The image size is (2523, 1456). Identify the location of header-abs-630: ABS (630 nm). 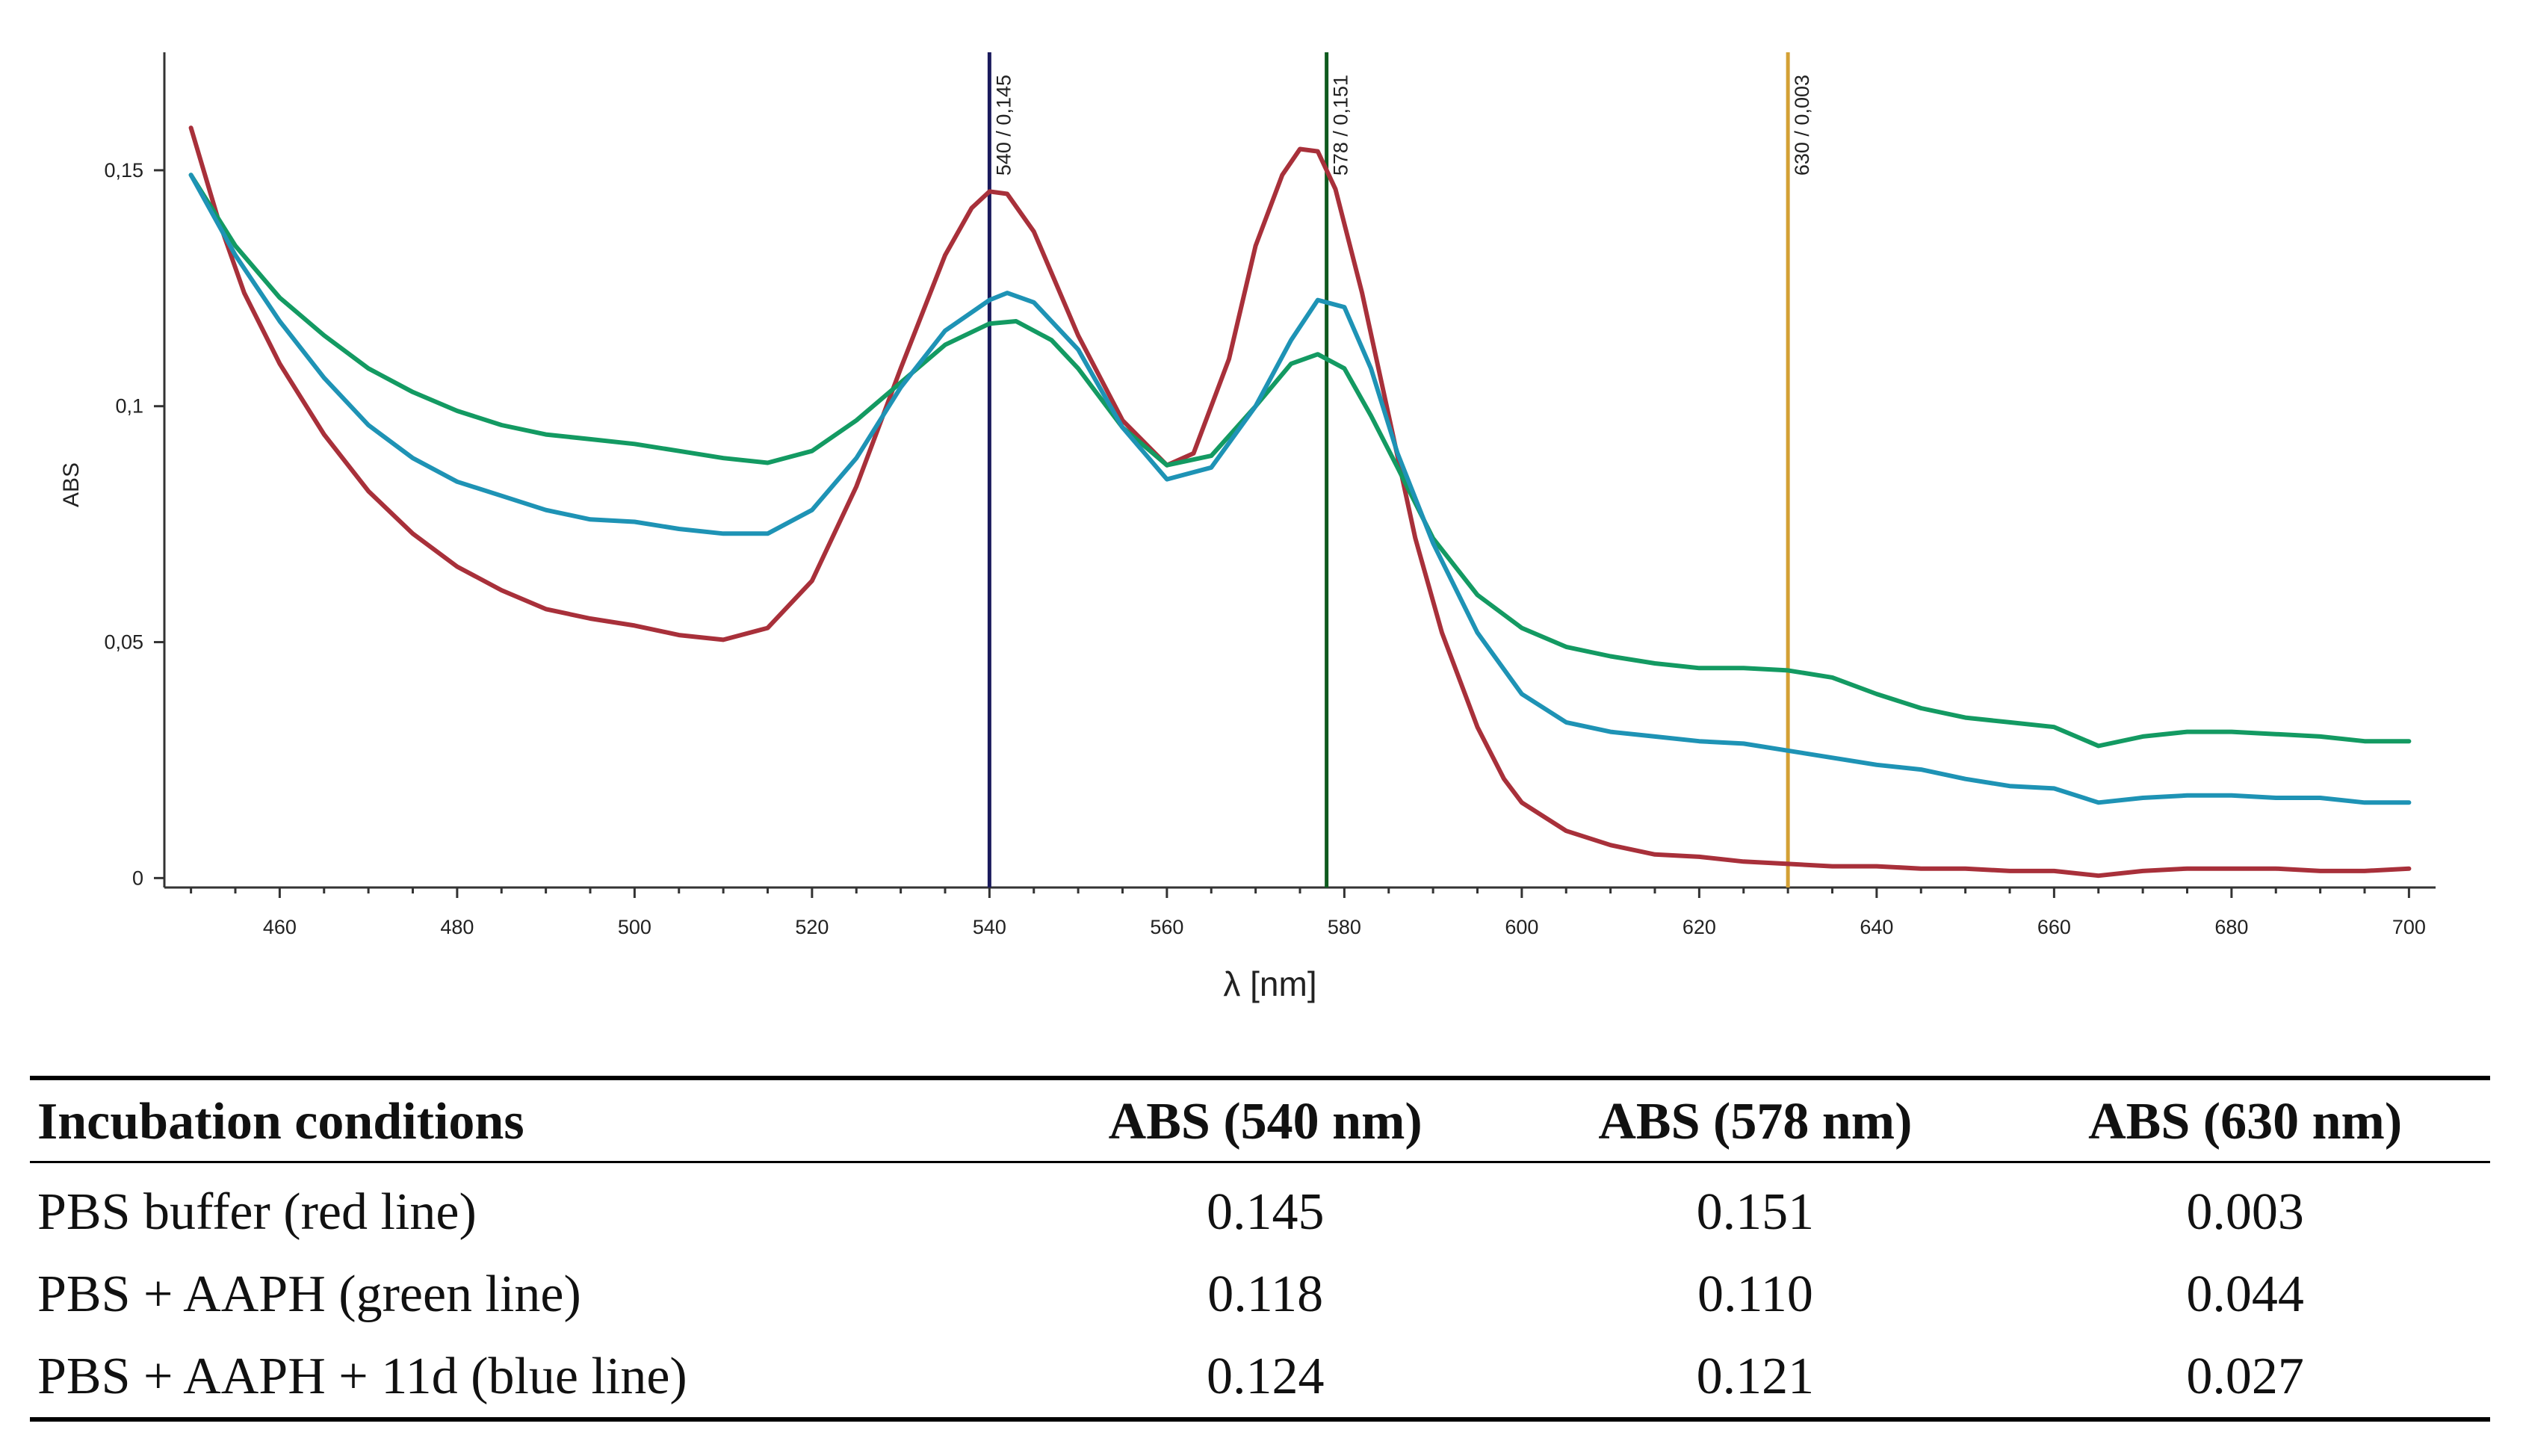
(2245, 1121).